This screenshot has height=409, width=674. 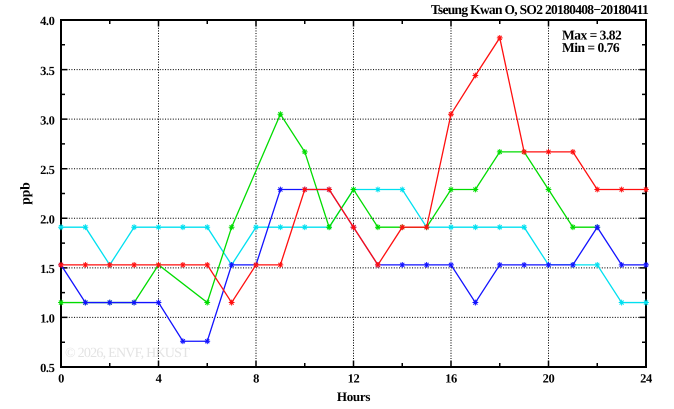 I want to click on svg-text: 12, so click(x=354, y=379).